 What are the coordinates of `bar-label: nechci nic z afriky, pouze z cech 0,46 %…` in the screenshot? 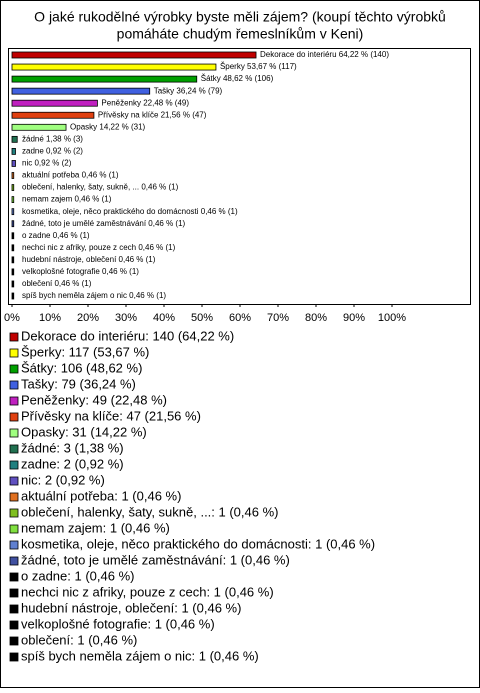 It's located at (99, 247).